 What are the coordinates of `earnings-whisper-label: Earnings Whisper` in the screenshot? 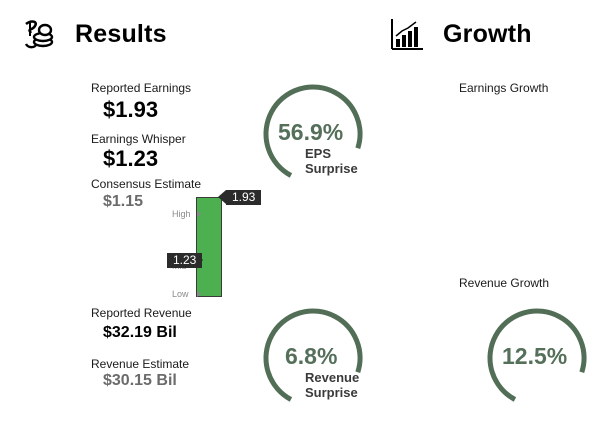 It's located at (138, 139).